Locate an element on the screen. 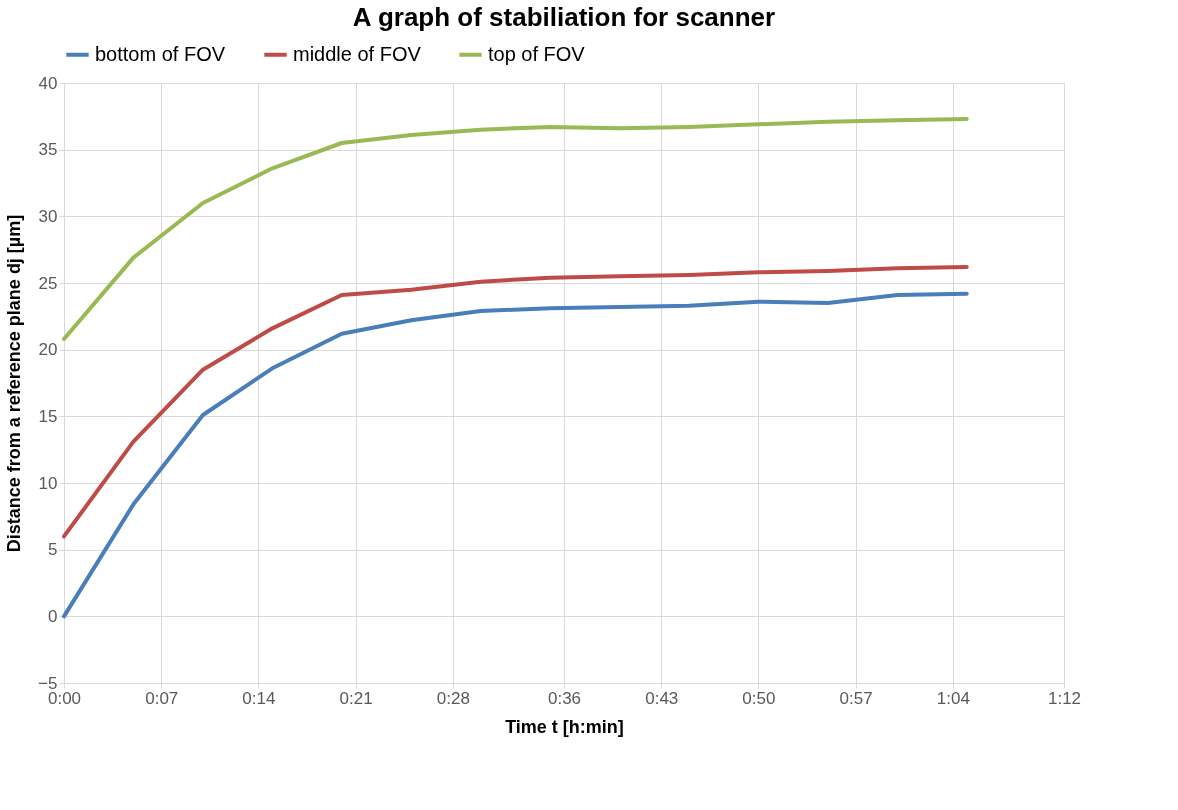 The width and height of the screenshot is (1178, 810). chart-title: A graph of stabiliation for scanner is located at coordinates (564, 17).